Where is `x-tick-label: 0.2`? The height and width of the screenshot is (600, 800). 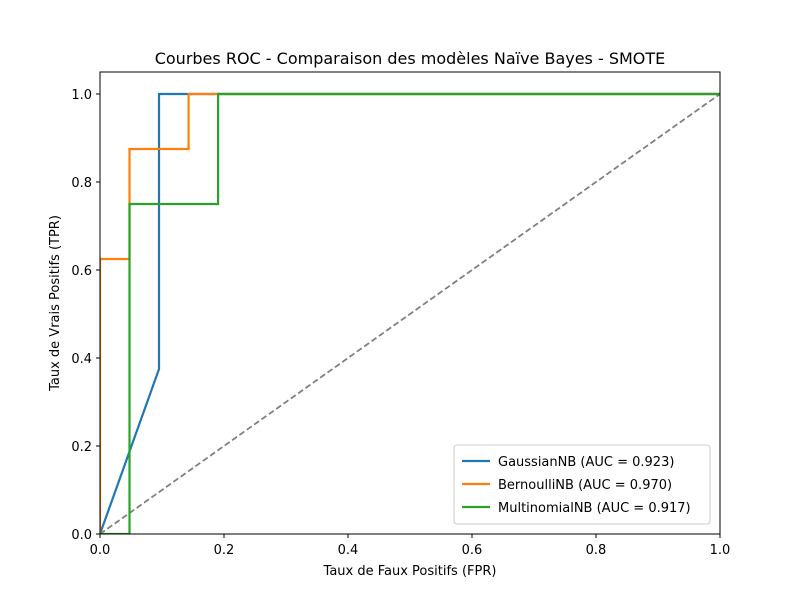 x-tick-label: 0.2 is located at coordinates (224, 550).